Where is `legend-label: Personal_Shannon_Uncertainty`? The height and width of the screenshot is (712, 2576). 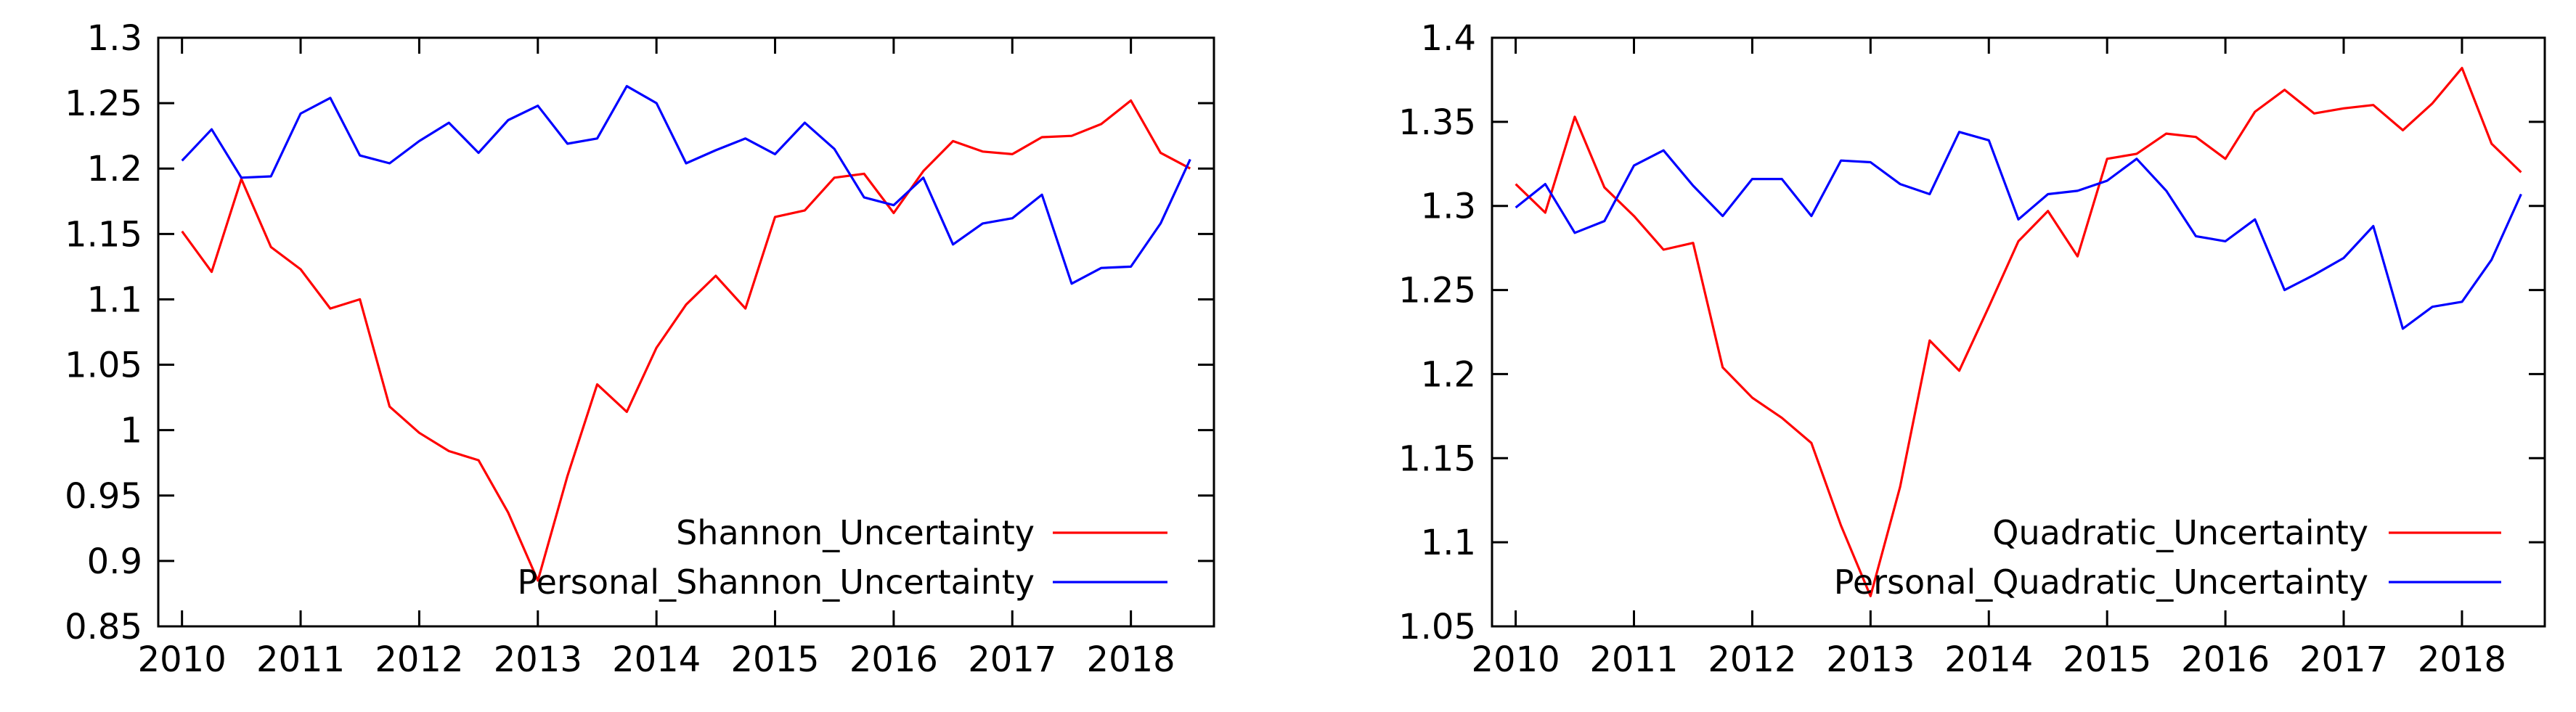
legend-label: Personal_Shannon_Uncertainty is located at coordinates (776, 582).